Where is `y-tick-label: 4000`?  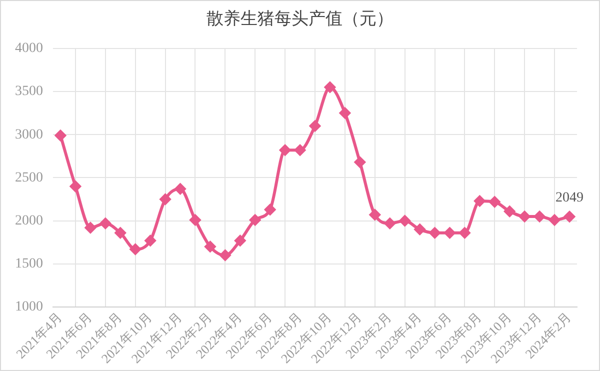 y-tick-label: 4000 is located at coordinates (29, 48).